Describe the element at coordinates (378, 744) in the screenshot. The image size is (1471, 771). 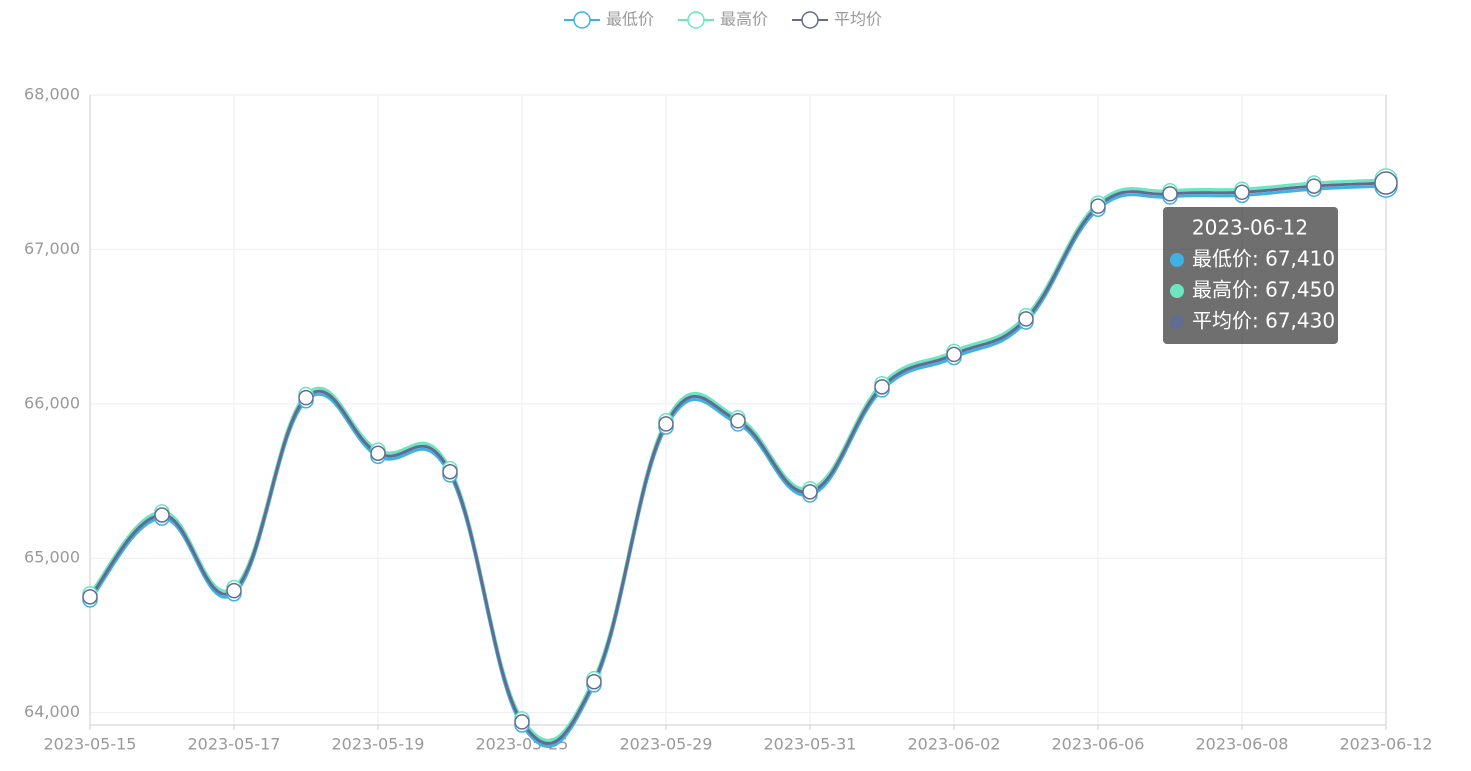
I see `x-tick-label: 2023-05-19` at that location.